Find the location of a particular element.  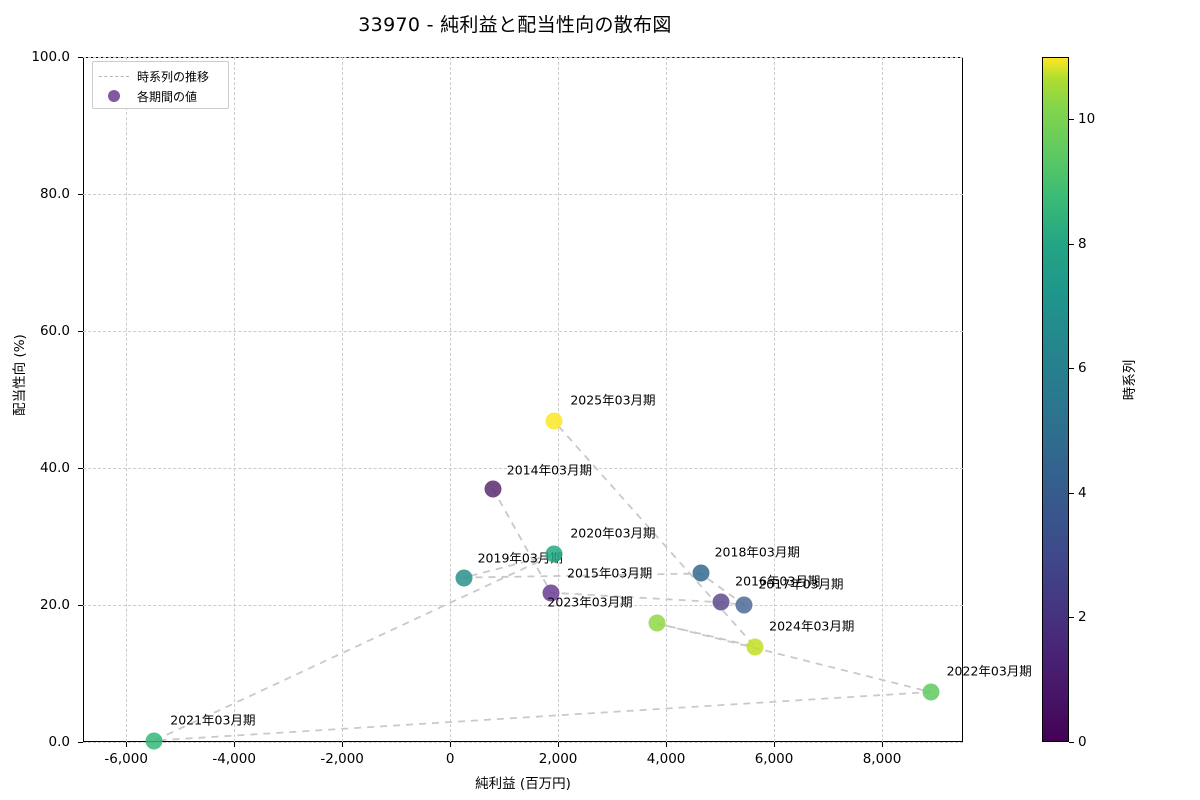

marker-dot-icon is located at coordinates (114, 96).